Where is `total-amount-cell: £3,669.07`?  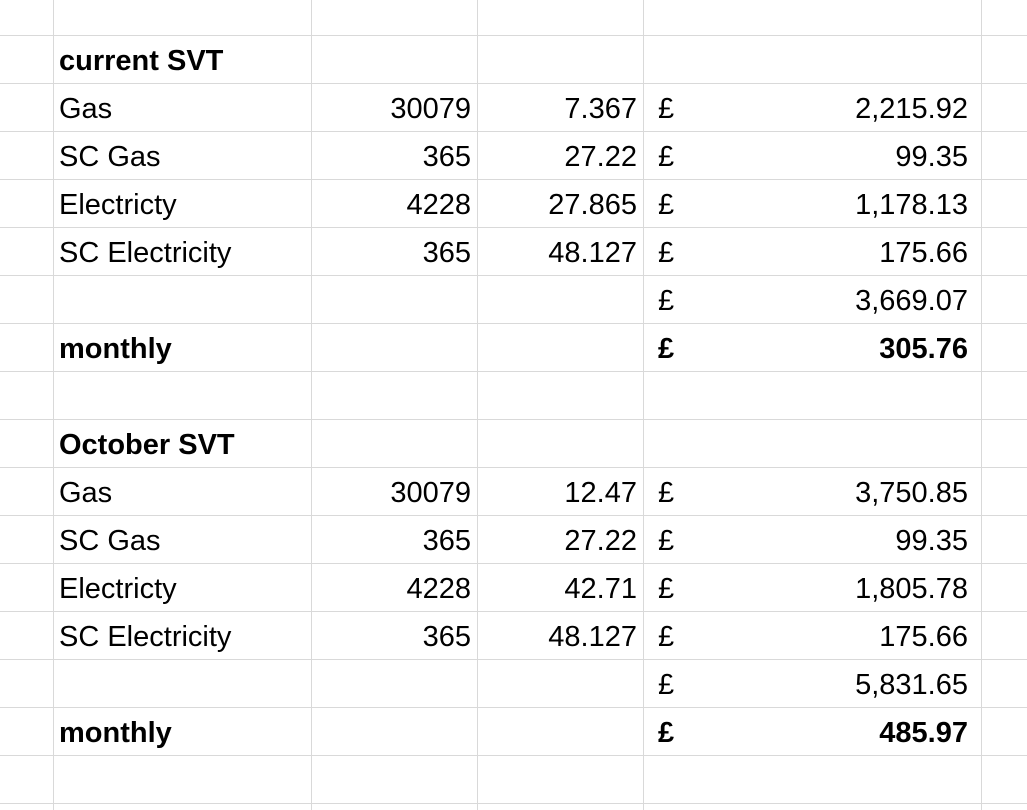 total-amount-cell: £3,669.07 is located at coordinates (813, 301).